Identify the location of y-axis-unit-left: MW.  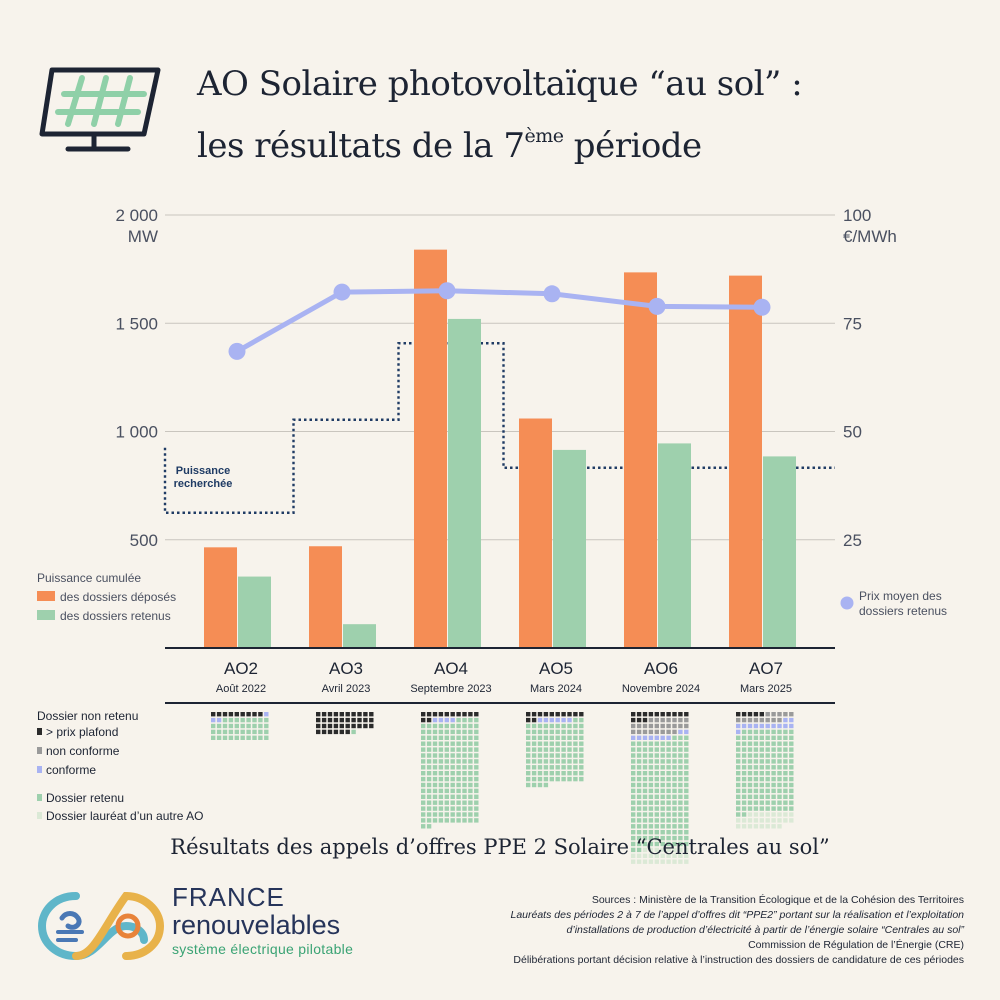
(143, 236).